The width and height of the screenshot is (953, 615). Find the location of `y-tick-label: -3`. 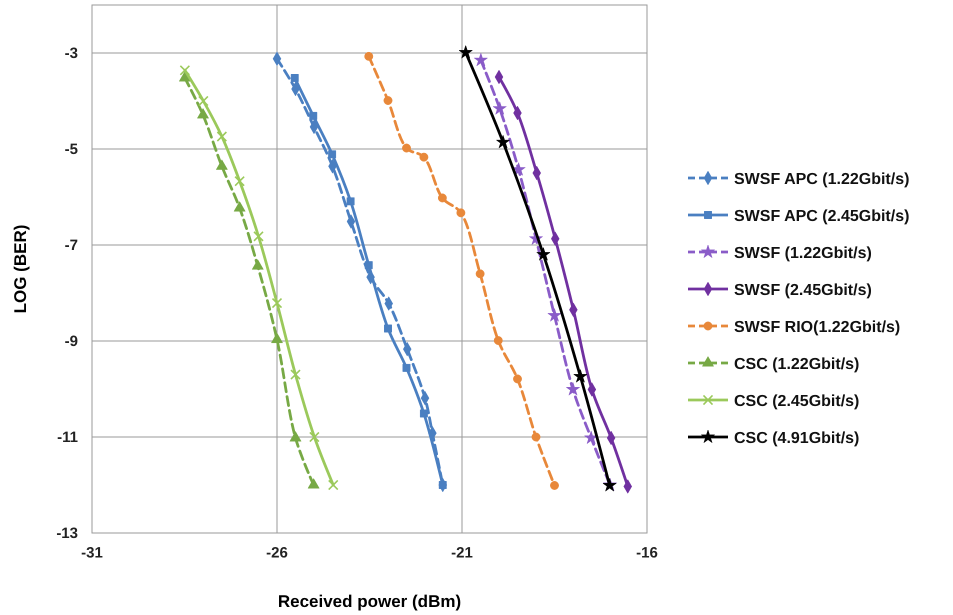

y-tick-label: -3 is located at coordinates (71, 53).